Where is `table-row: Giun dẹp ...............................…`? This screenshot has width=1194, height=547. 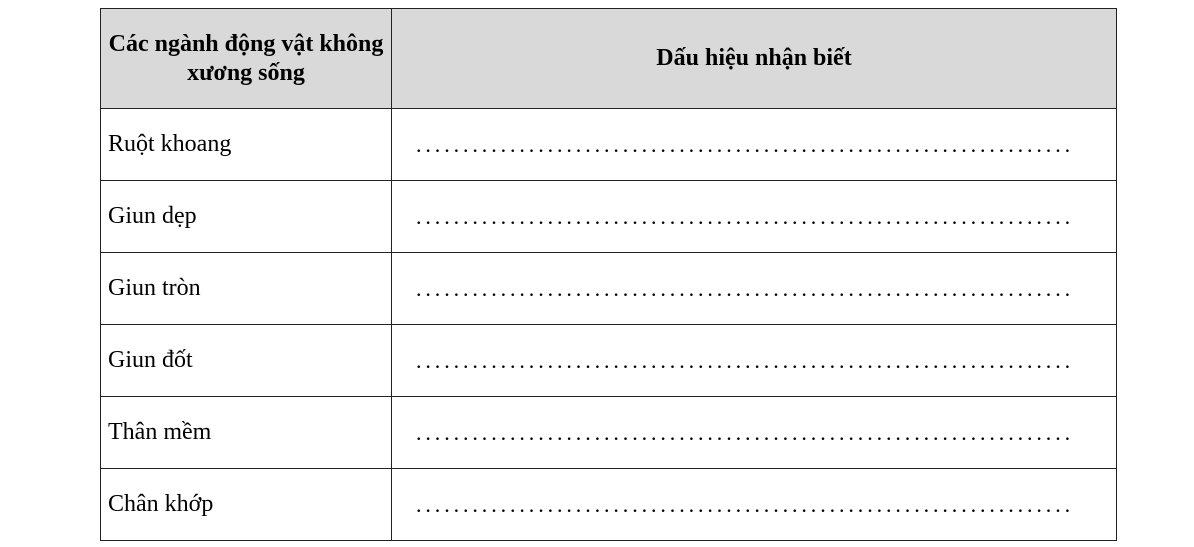 table-row: Giun dẹp ...............................… is located at coordinates (608, 216).